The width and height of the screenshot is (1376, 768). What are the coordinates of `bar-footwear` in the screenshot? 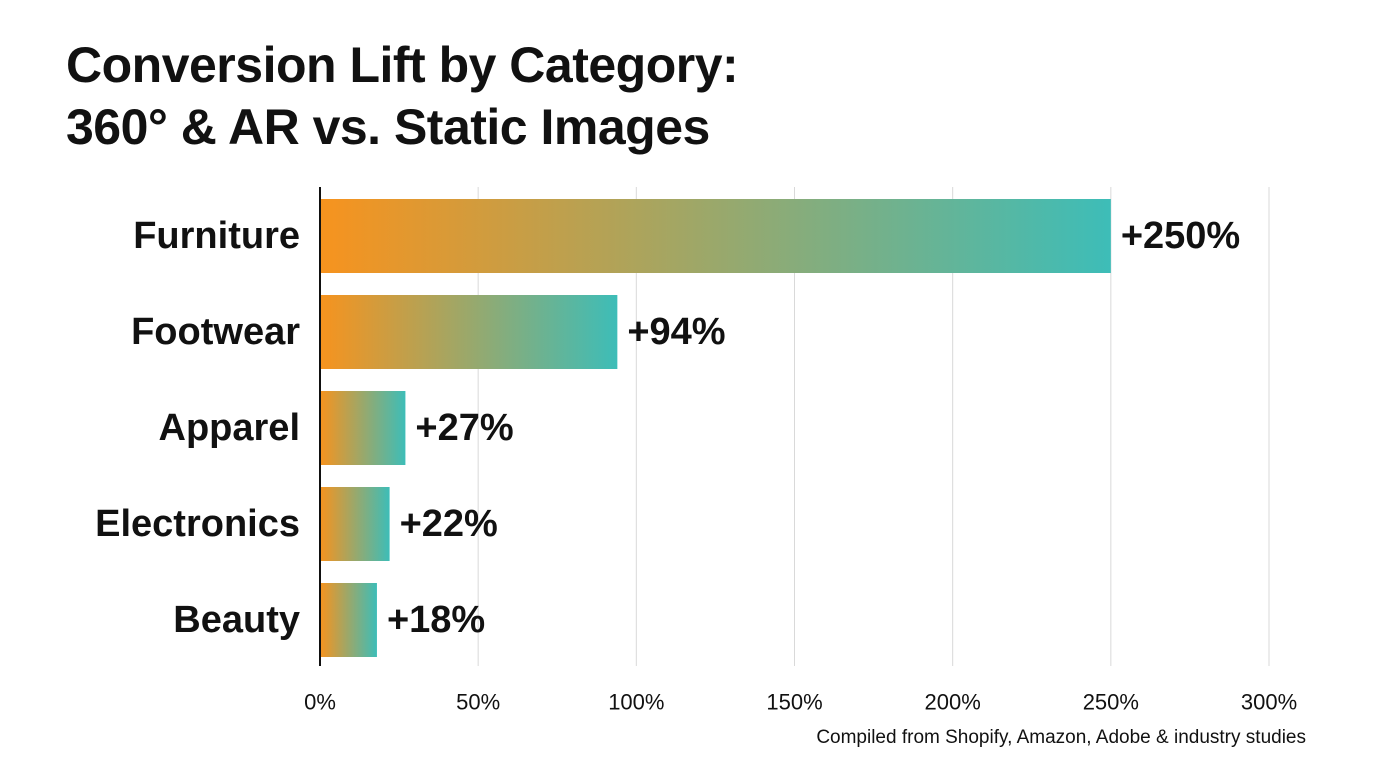 It's located at (469, 332).